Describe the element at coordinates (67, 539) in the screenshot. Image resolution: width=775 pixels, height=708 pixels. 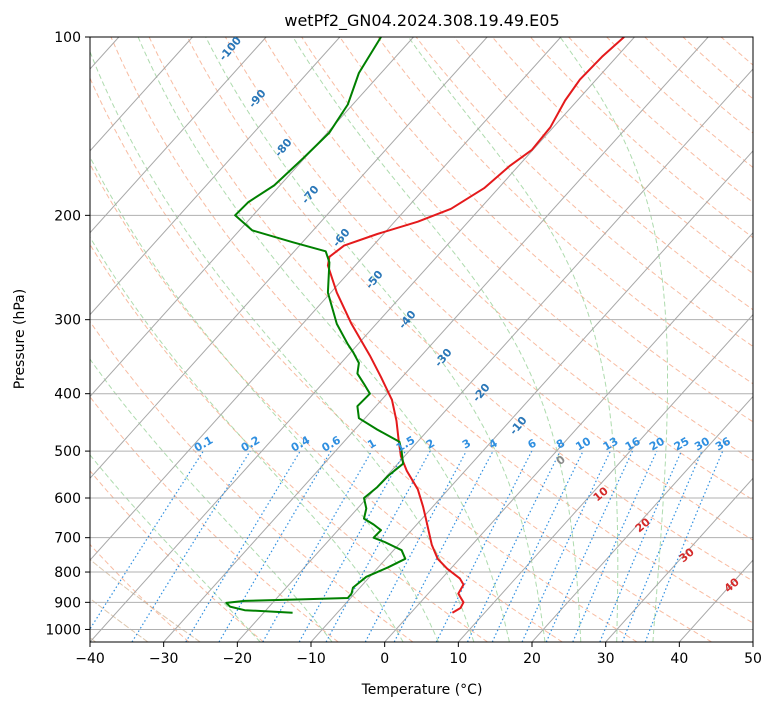
I see `y-tick-label: 700` at that location.